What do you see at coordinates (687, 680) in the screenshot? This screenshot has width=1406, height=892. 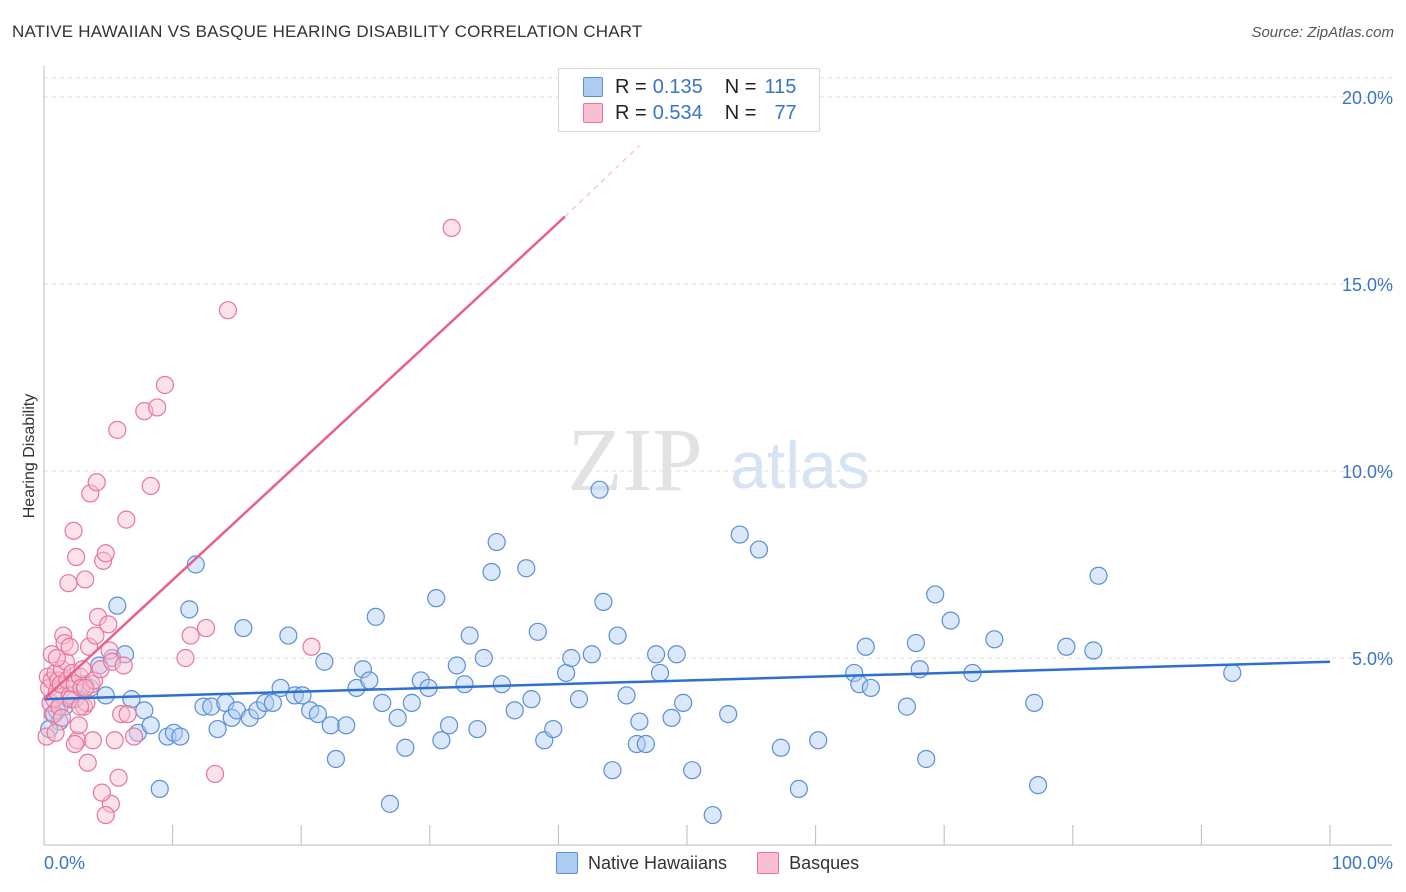 I see `trend-line-native-hawaiians` at bounding box center [687, 680].